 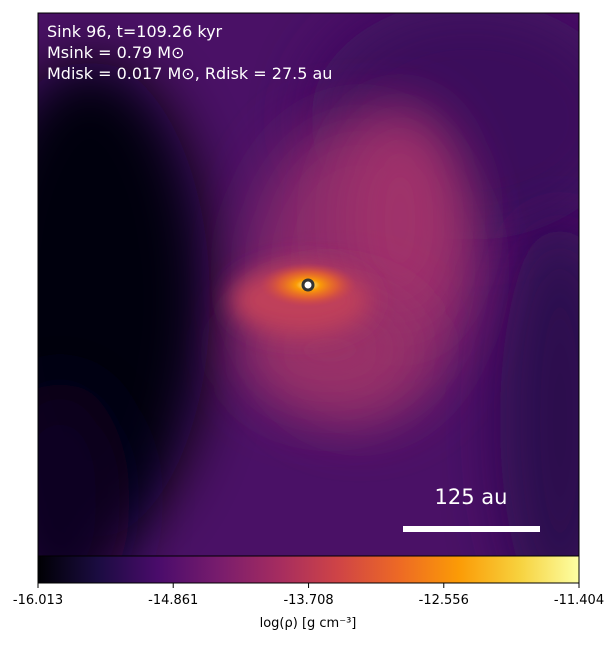 What do you see at coordinates (308, 623) in the screenshot?
I see `colorbar-label: log(ρ) [g cm⁻³]` at bounding box center [308, 623].